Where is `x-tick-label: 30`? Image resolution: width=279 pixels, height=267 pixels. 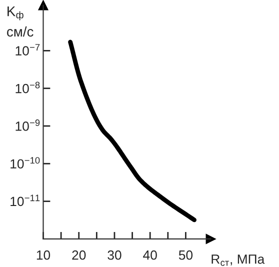 x-tick-label: 30 is located at coordinates (115, 255).